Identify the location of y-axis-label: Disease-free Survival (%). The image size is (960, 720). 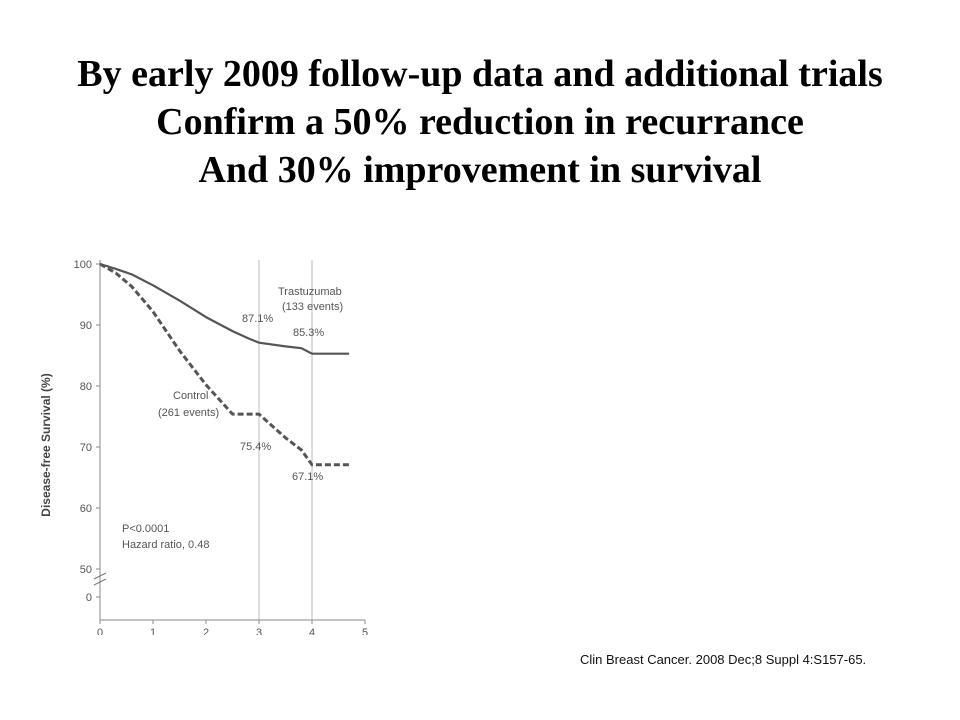
(46, 444).